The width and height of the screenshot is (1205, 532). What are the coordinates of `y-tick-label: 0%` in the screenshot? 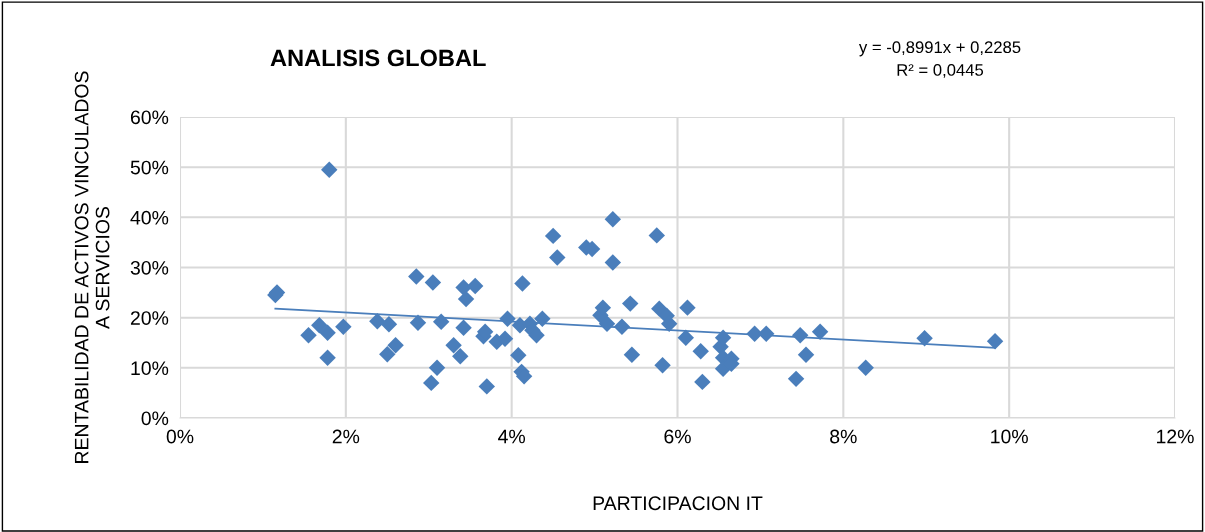 It's located at (155, 418).